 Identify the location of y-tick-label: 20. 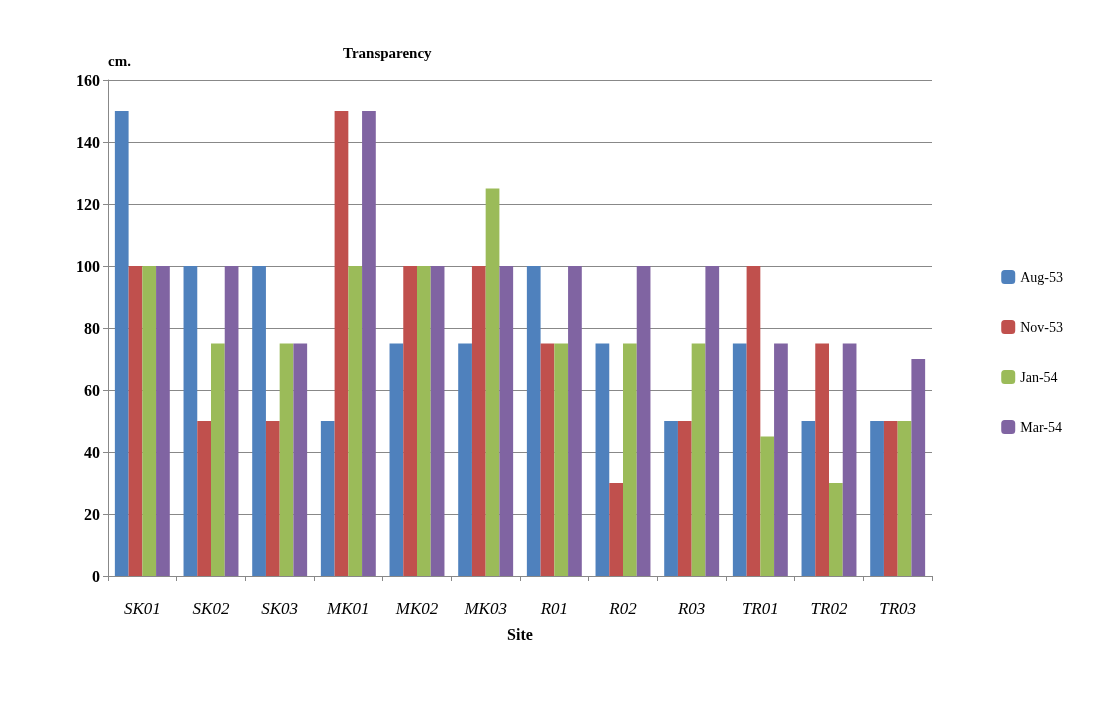
(92, 514).